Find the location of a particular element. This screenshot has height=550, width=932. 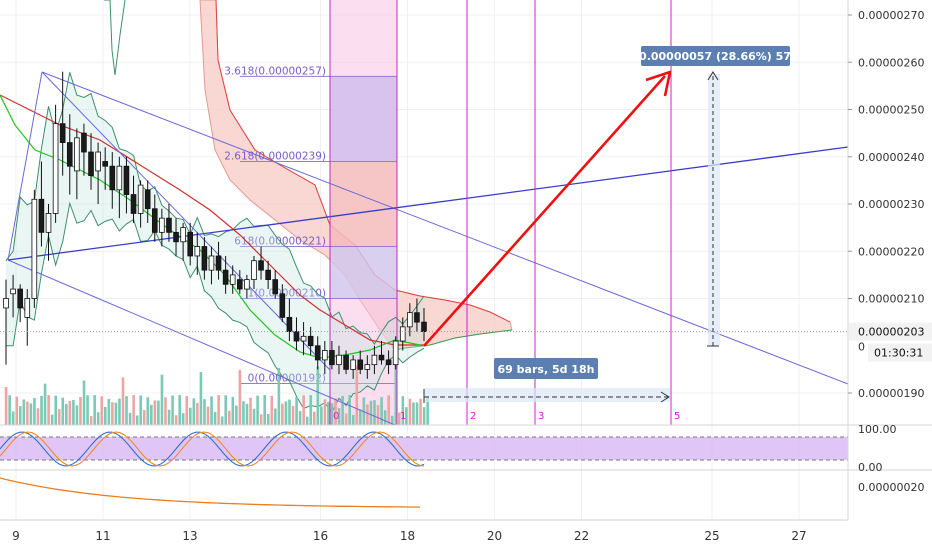

measure-label-box is located at coordinates (715, 56).